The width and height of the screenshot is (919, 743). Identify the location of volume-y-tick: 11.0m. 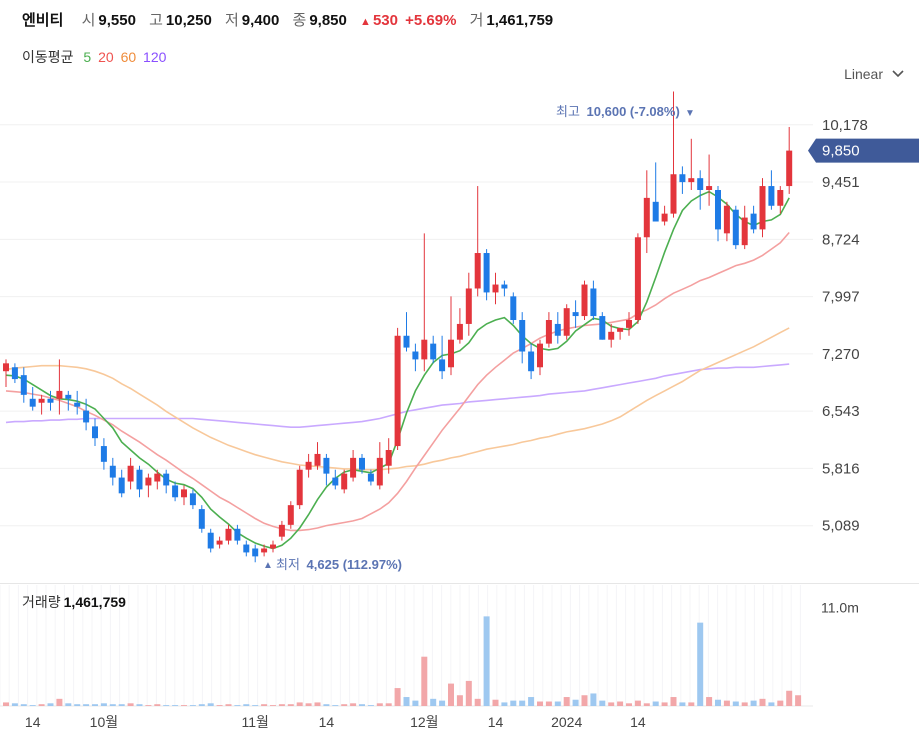
(840, 607).